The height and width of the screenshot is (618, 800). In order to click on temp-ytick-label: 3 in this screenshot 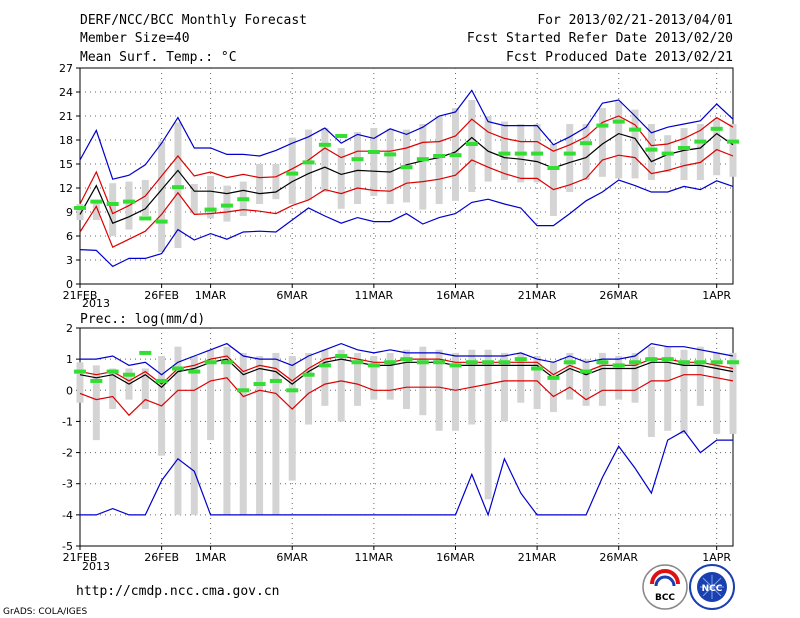, I will do `click(69, 260)`.